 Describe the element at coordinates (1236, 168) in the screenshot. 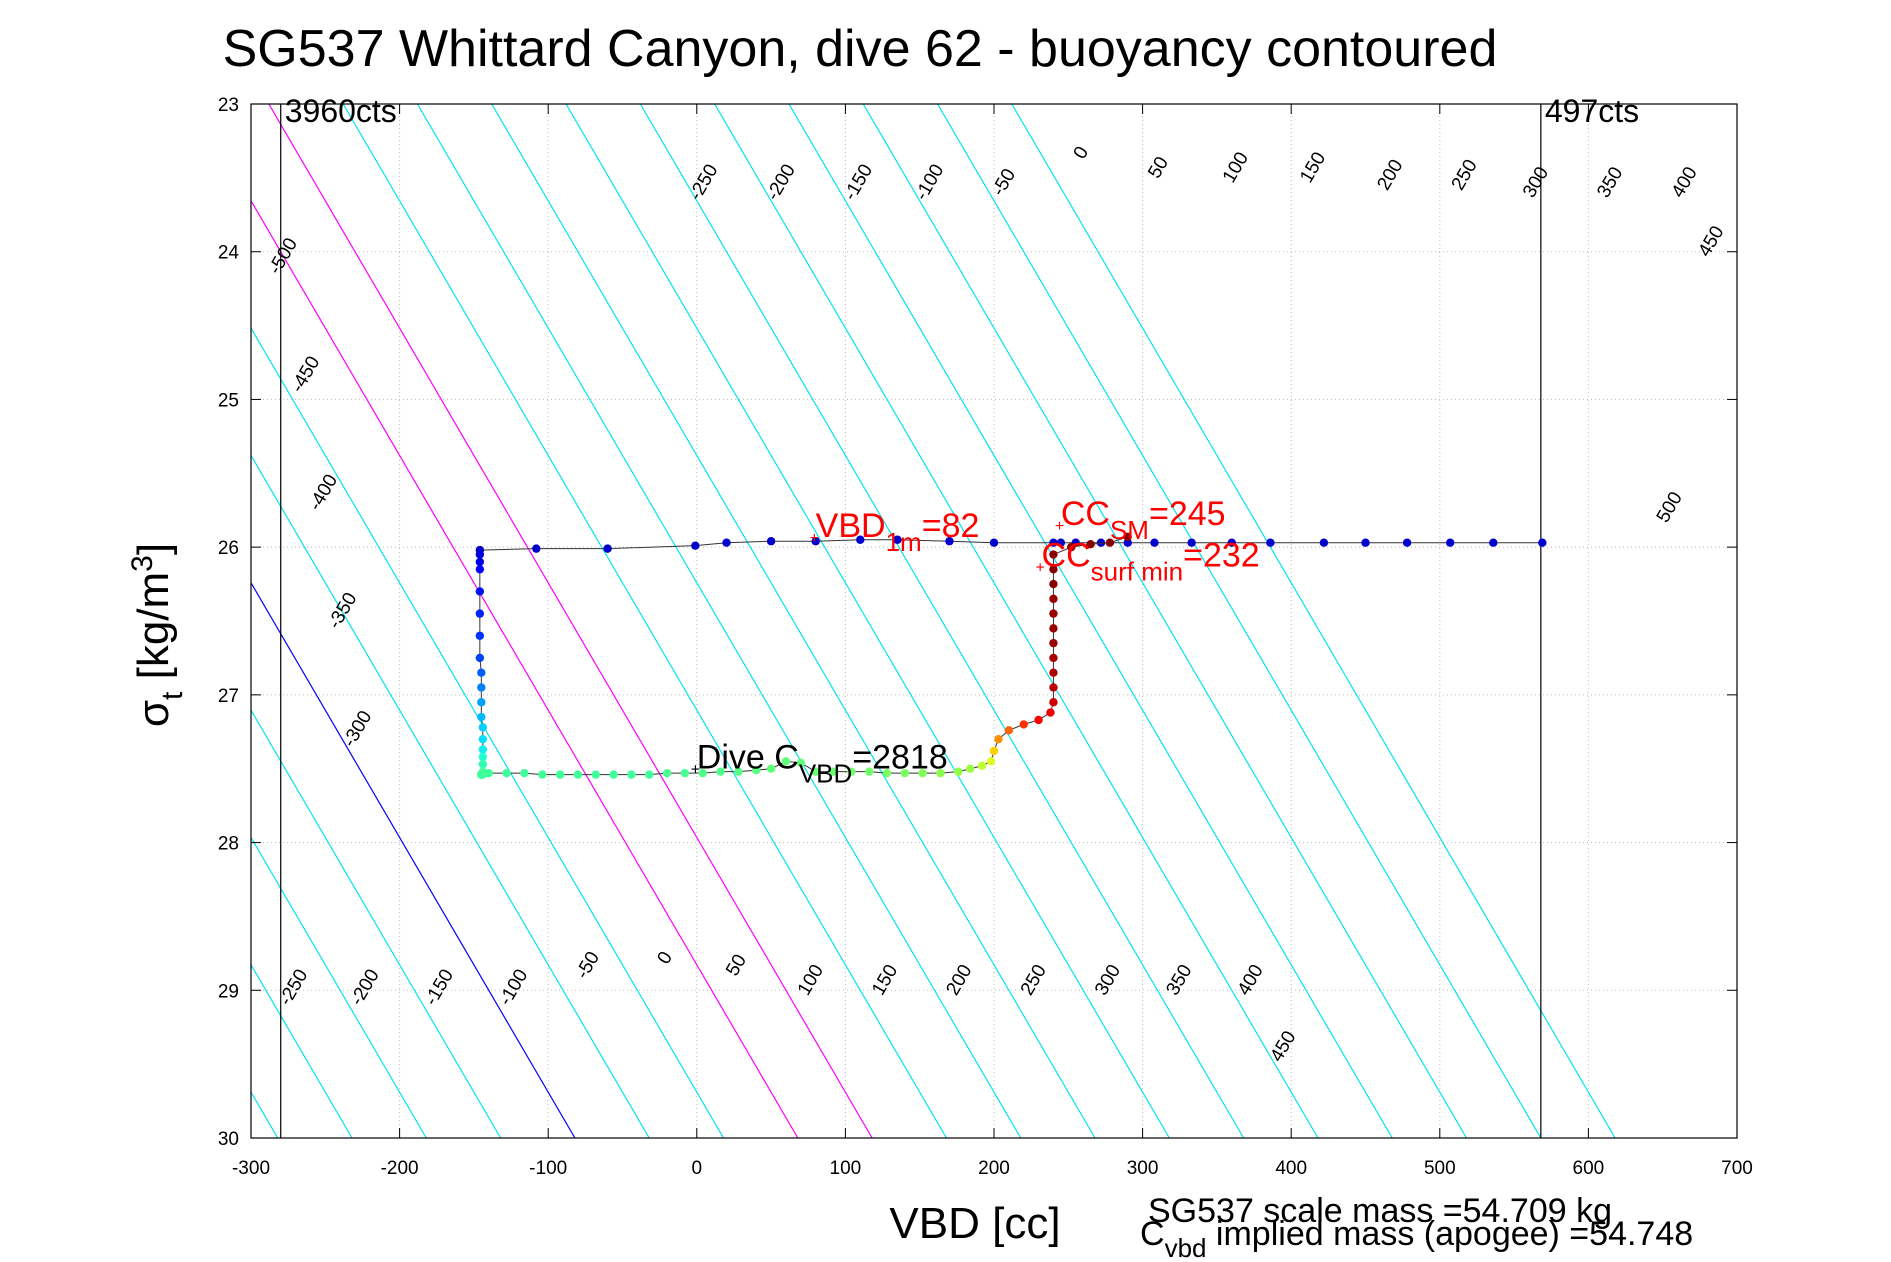

I see `contour-label: 100` at that location.